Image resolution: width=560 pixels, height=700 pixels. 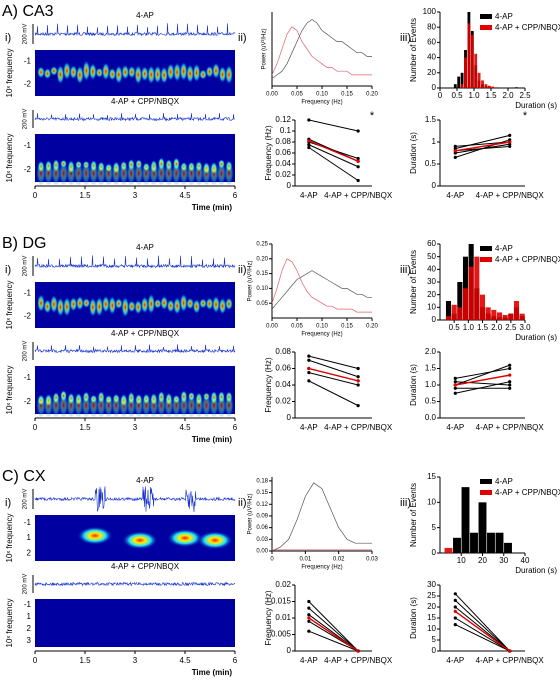 What do you see at coordinates (455, 327) in the screenshot?
I see `x-tick-label: 0.5` at bounding box center [455, 327].